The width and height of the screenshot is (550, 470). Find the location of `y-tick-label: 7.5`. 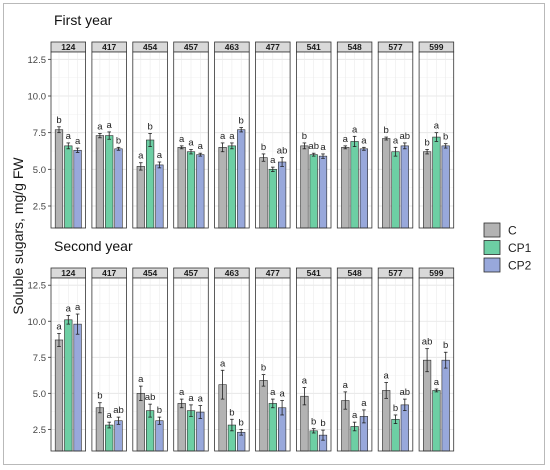

y-tick-label: 7.5 is located at coordinates (39, 358).